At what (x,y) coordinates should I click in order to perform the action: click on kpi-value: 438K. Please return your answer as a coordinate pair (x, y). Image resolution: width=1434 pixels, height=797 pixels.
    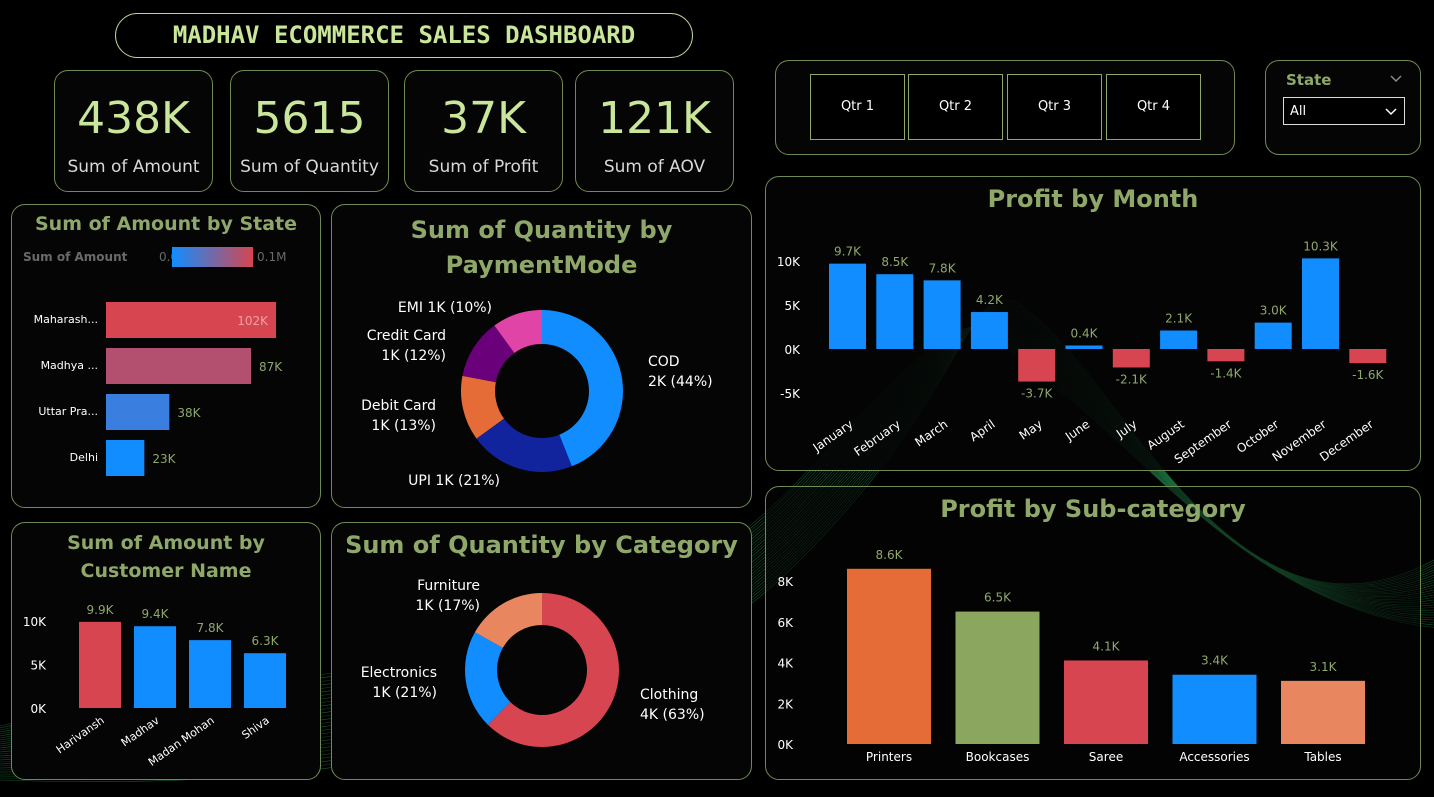
    Looking at the image, I should click on (133, 118).